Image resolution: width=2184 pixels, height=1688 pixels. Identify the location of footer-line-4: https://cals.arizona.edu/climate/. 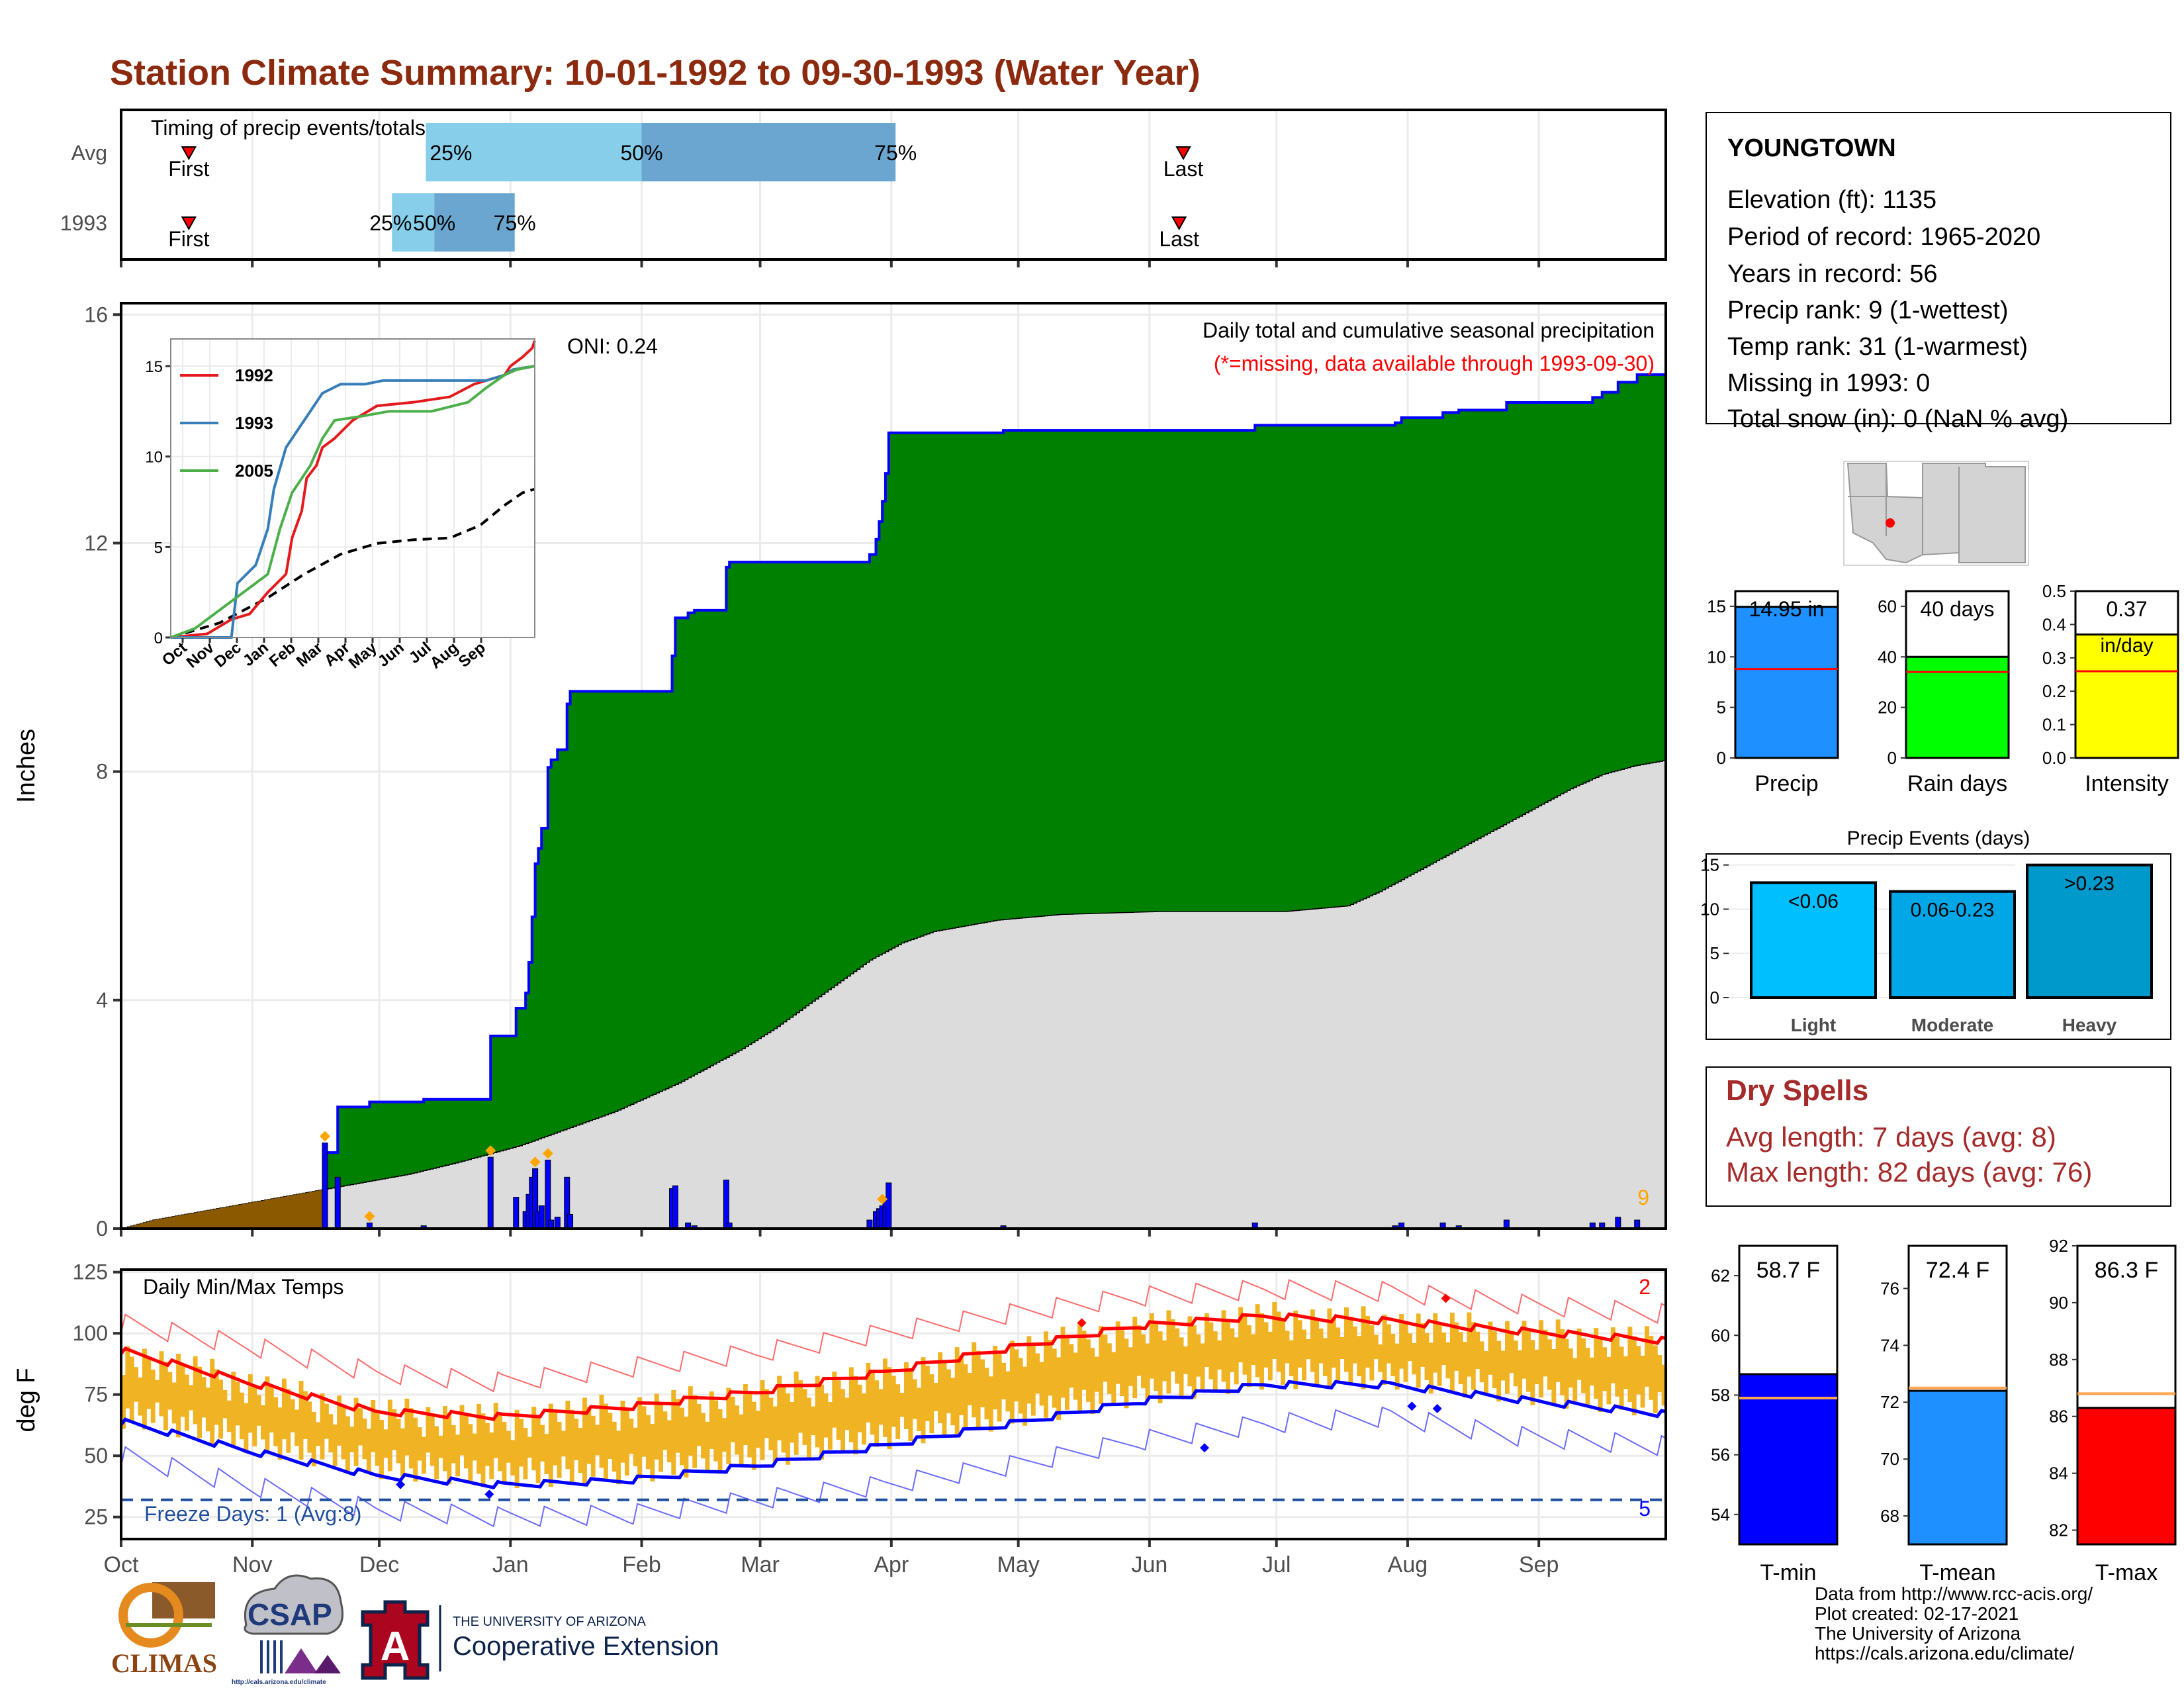
(1945, 1653).